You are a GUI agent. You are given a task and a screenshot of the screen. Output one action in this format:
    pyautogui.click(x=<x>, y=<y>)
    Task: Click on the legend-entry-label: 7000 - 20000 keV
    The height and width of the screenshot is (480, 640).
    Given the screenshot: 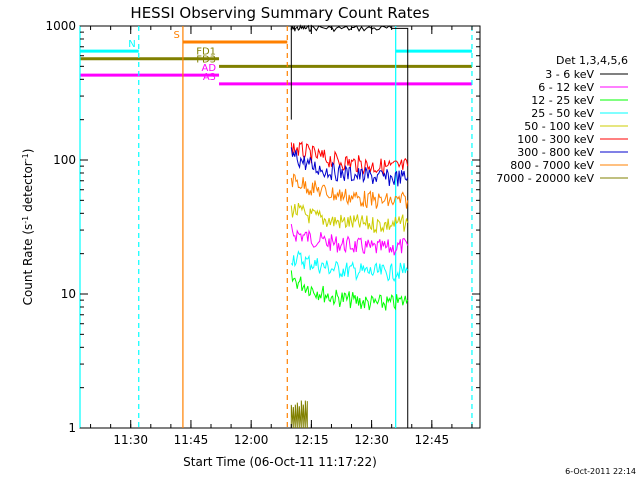 What is the action you would take?
    pyautogui.click(x=545, y=178)
    